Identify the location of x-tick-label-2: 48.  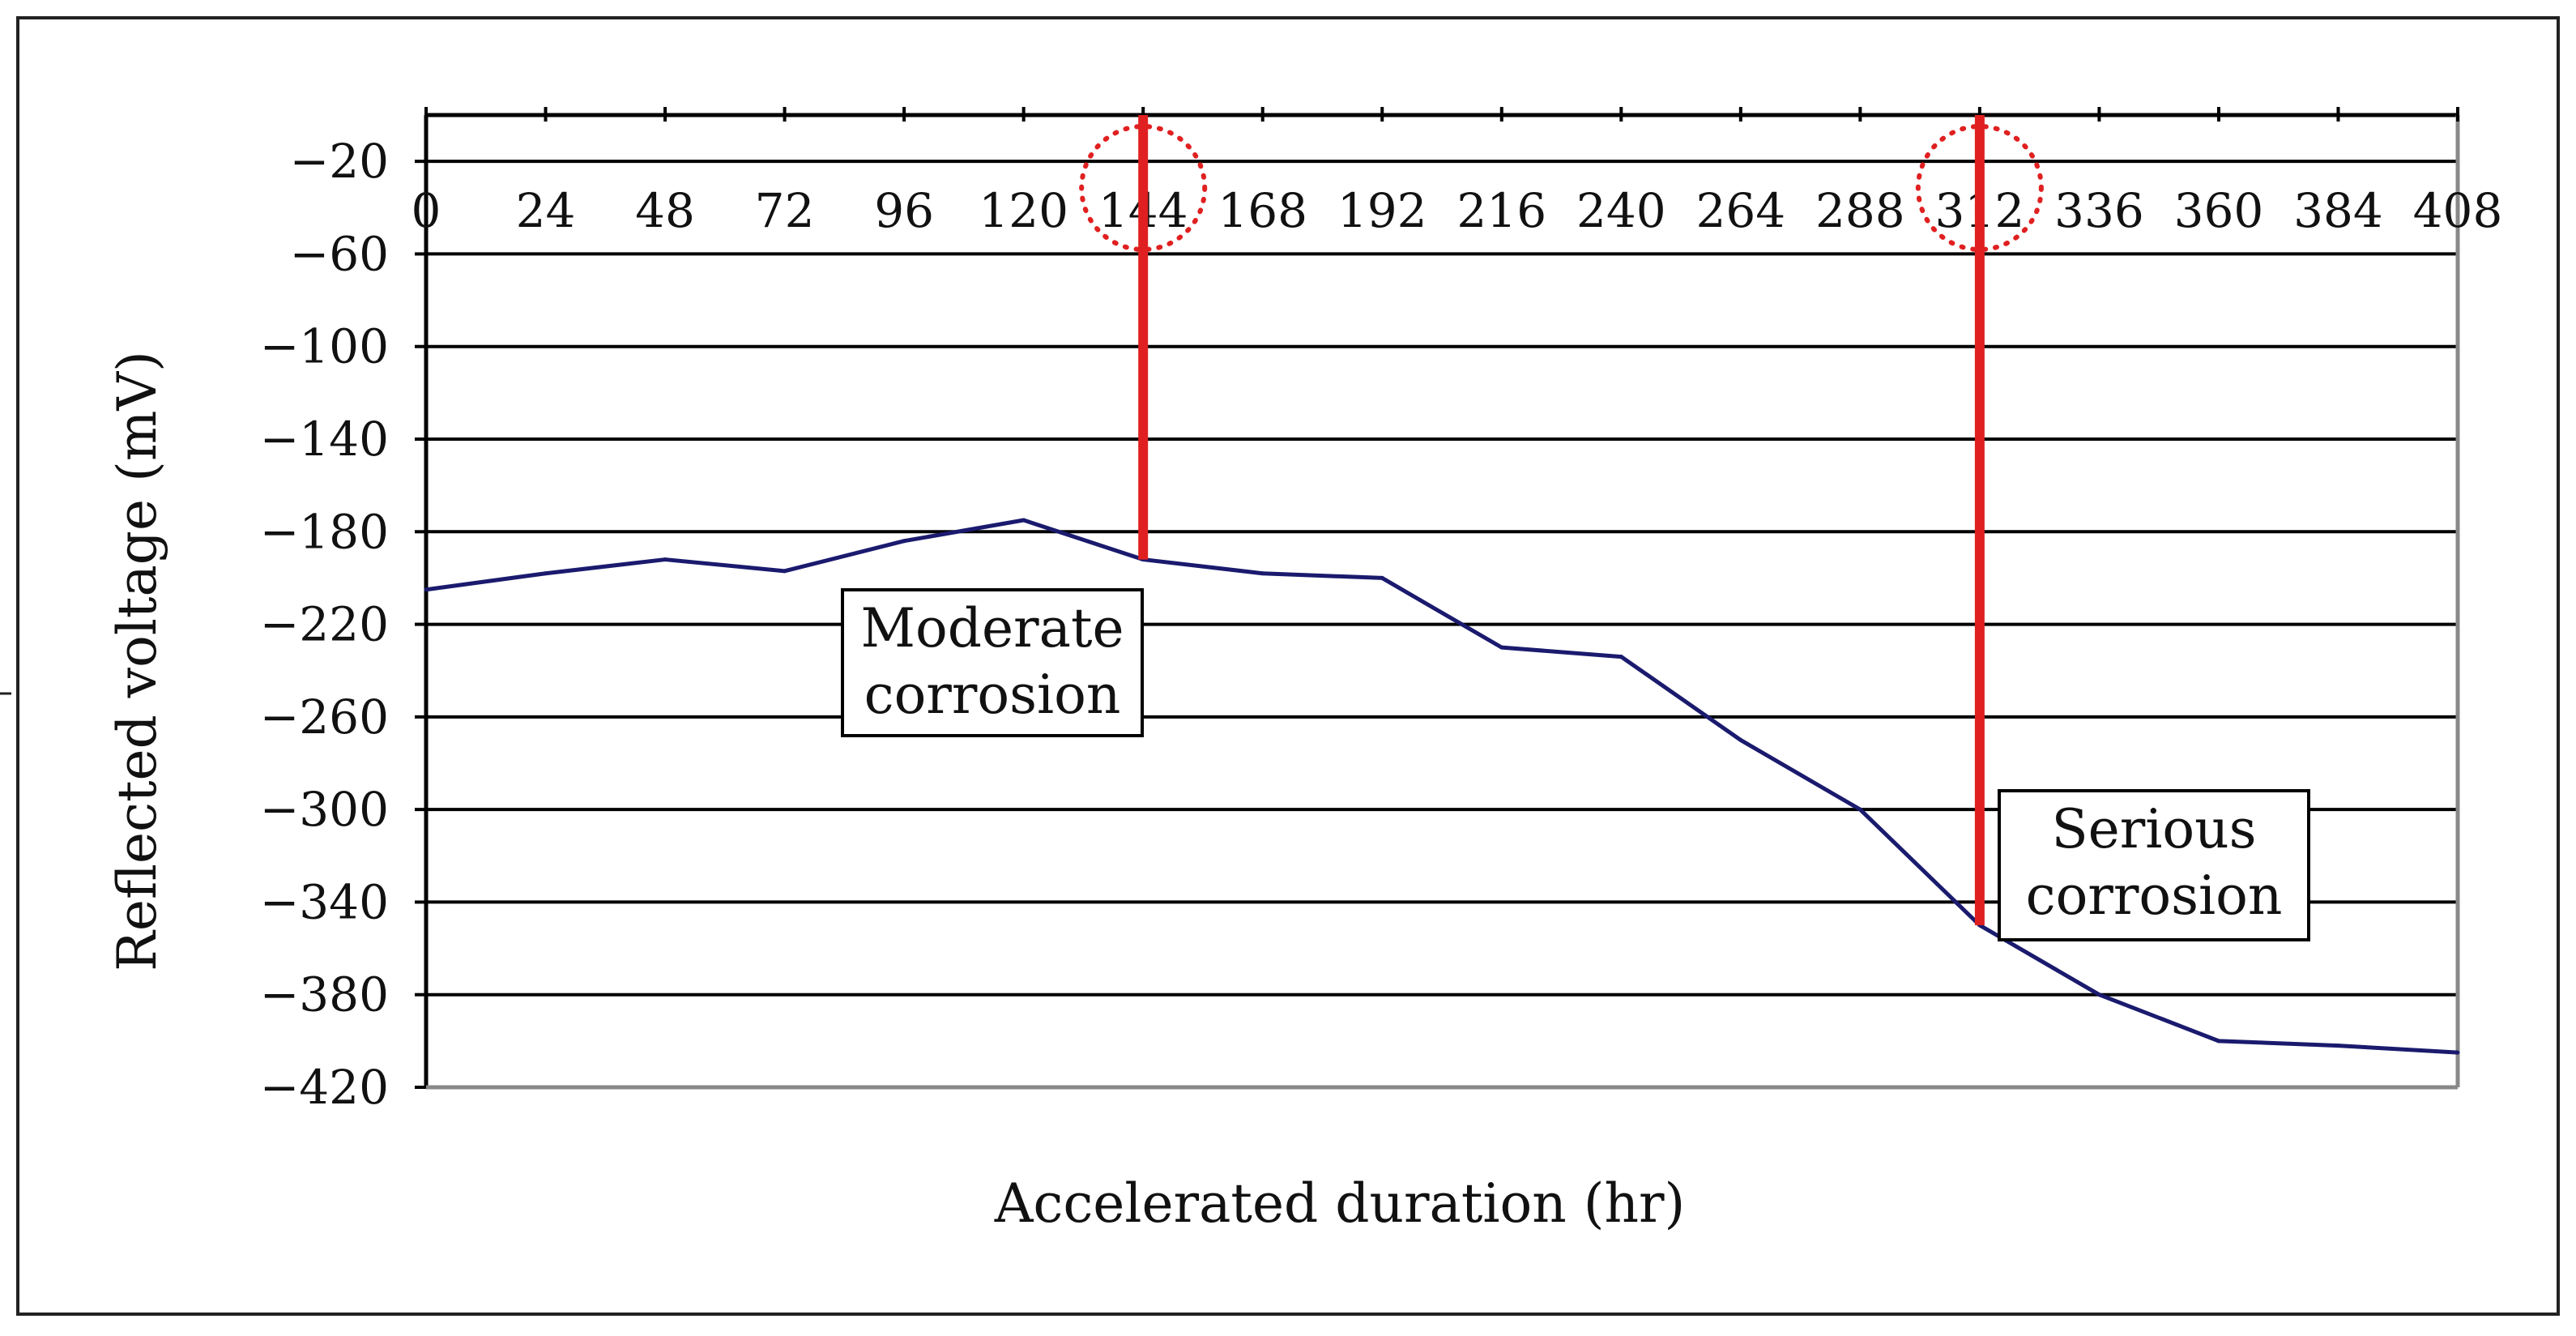
(665, 210).